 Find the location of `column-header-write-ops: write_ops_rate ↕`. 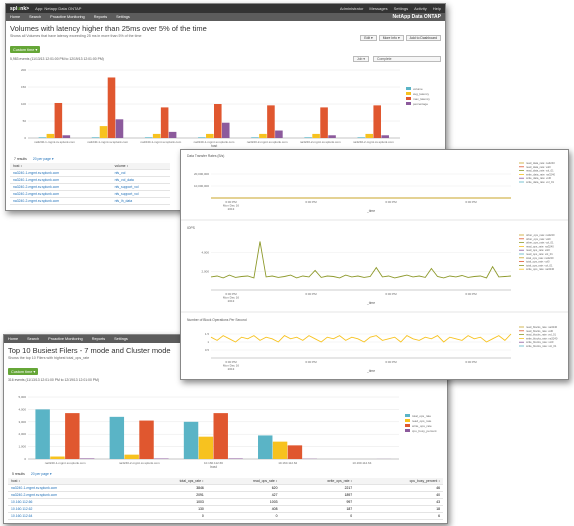

column-header-write-ops: write_ops_rate ↕ is located at coordinates (318, 481).